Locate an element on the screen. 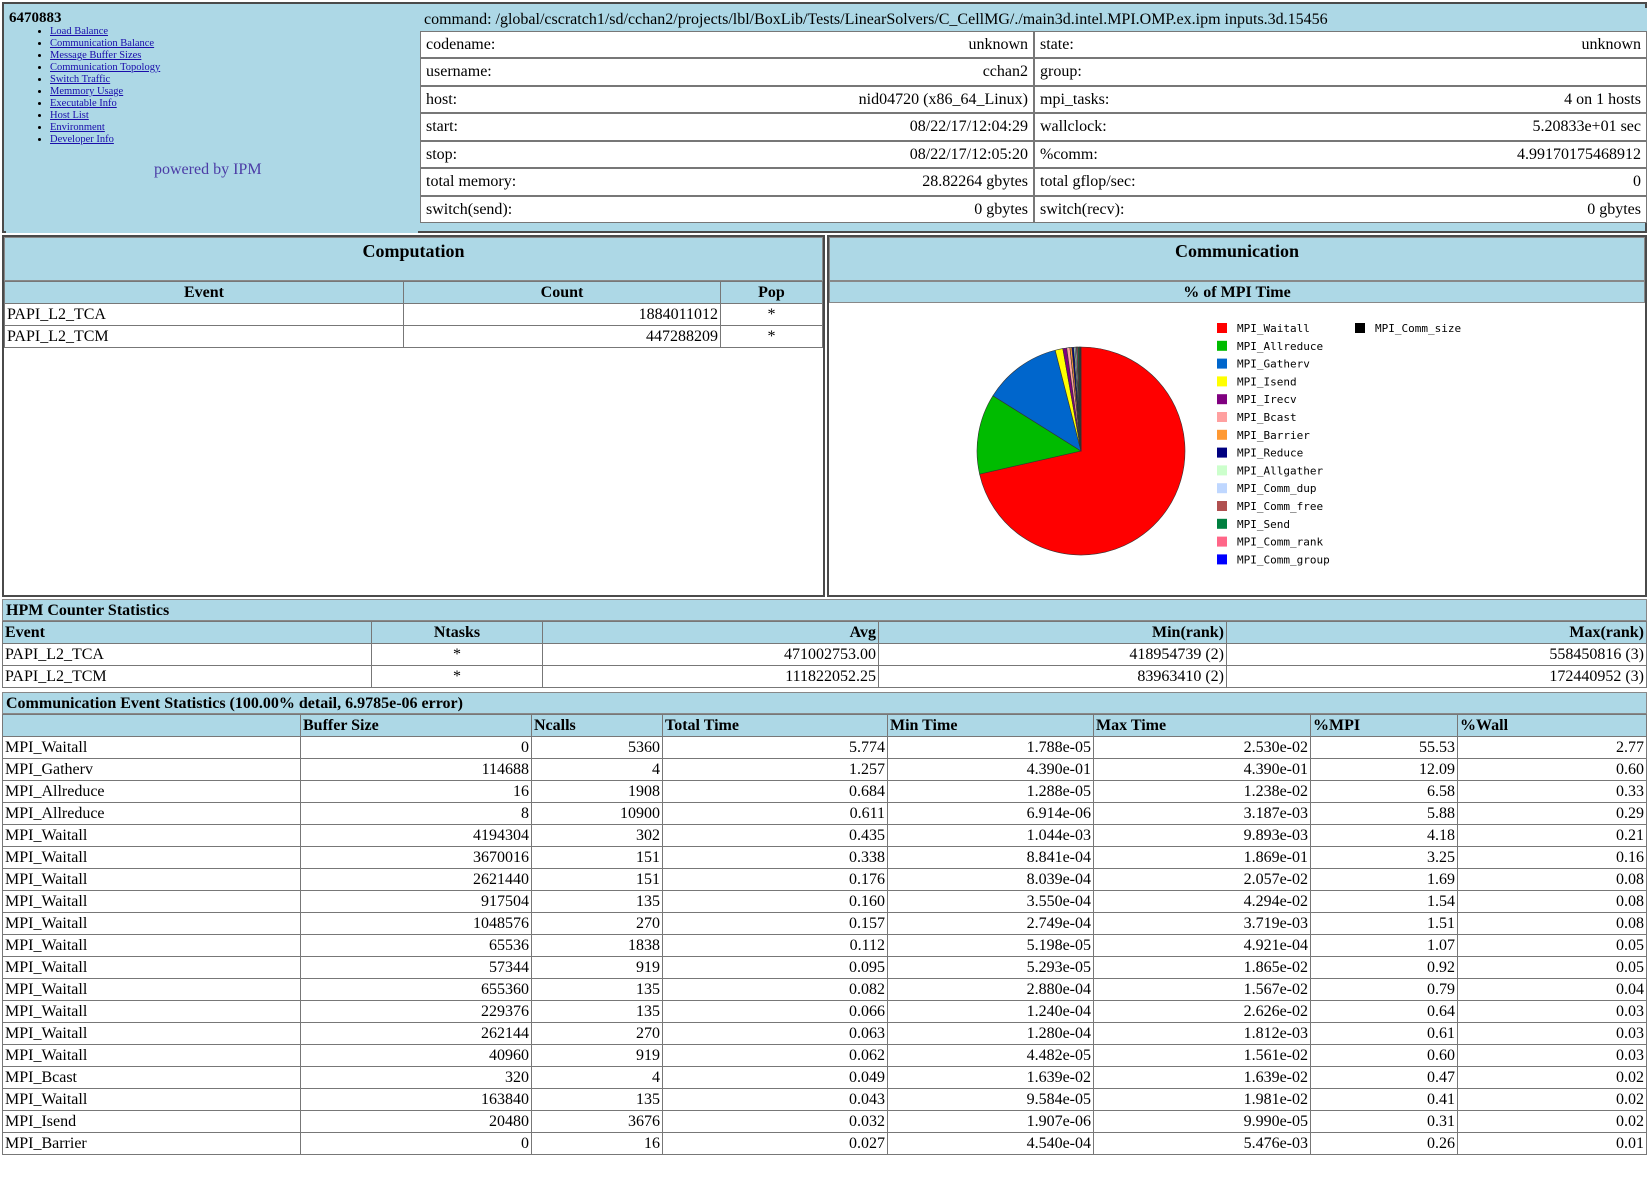 The width and height of the screenshot is (1647, 1177). table-cell: 0.41 is located at coordinates (1384, 1099).